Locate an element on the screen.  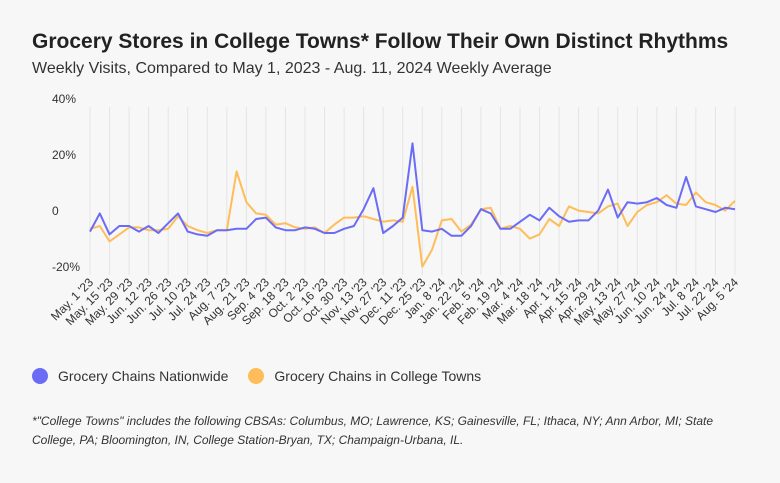
y-tick-label: 20% is located at coordinates (64, 155).